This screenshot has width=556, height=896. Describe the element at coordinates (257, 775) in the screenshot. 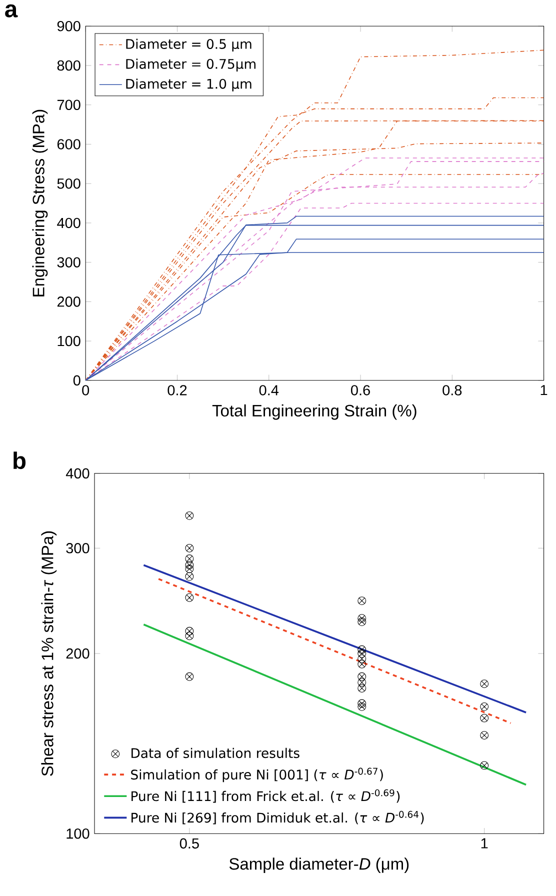

I see `legend-label: Simulation of pure Ni [001] (τ ∝ D$^{-0.67}$)` at that location.